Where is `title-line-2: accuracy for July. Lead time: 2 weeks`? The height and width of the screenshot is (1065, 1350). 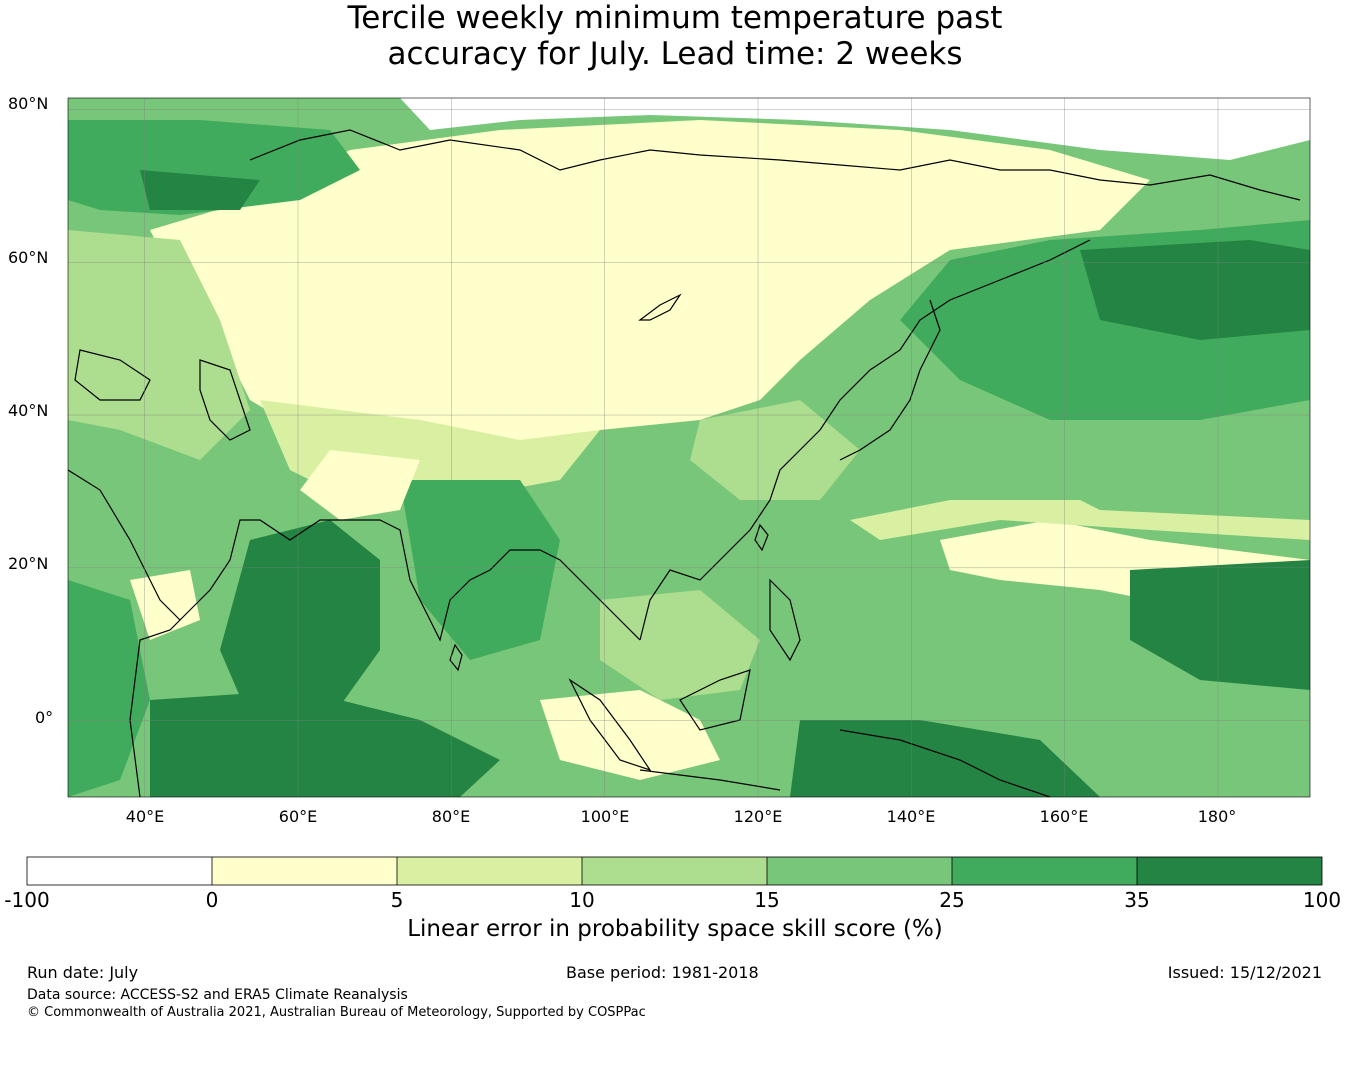 title-line-2: accuracy for July. Lead time: 2 weeks is located at coordinates (675, 54).